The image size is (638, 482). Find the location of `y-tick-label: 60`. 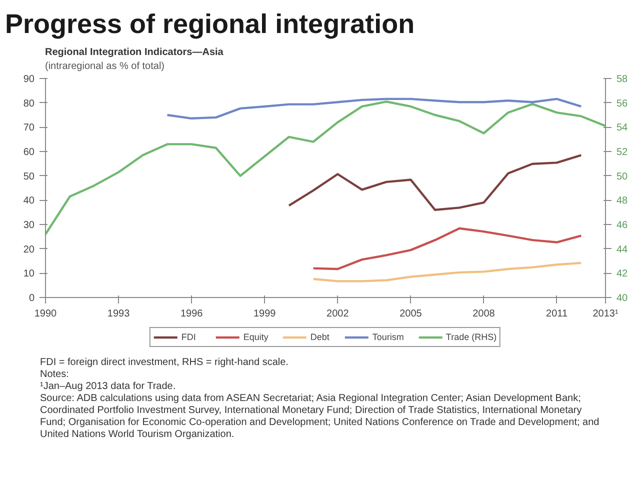

y-tick-label: 60 is located at coordinates (29, 152).